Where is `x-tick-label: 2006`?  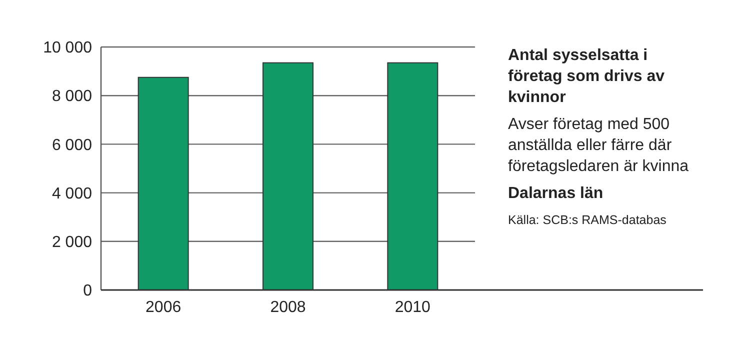 x-tick-label: 2006 is located at coordinates (164, 307).